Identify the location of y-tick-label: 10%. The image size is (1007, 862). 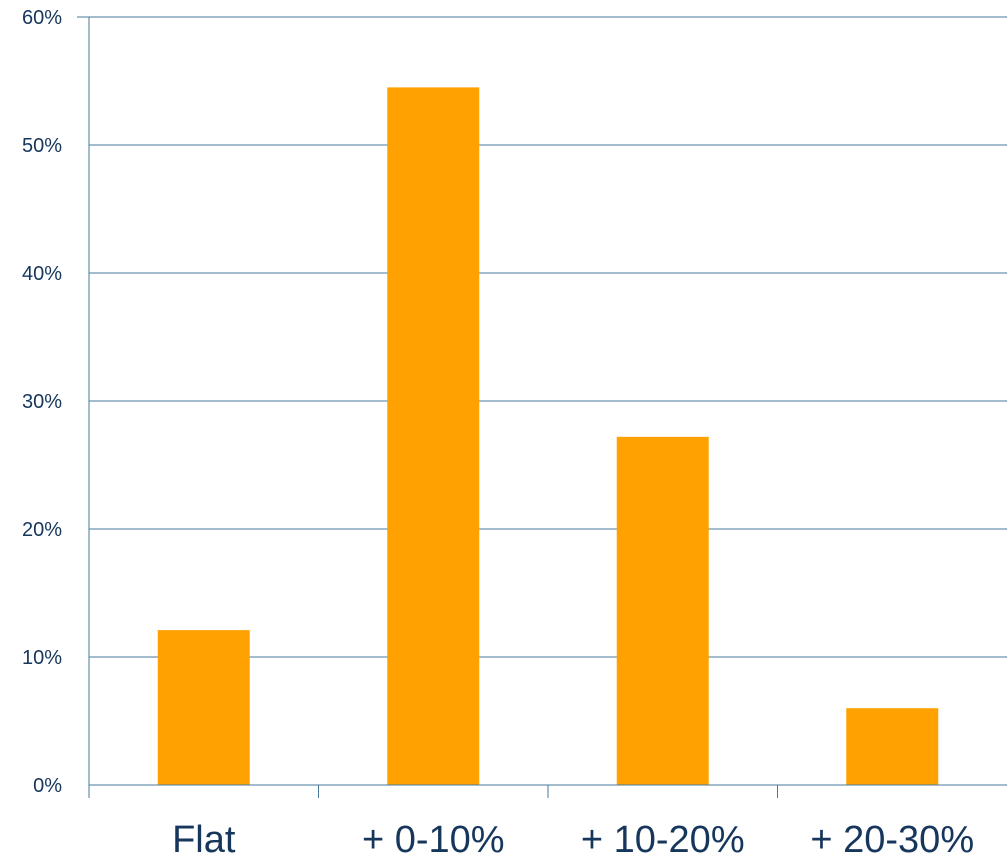
(42, 658).